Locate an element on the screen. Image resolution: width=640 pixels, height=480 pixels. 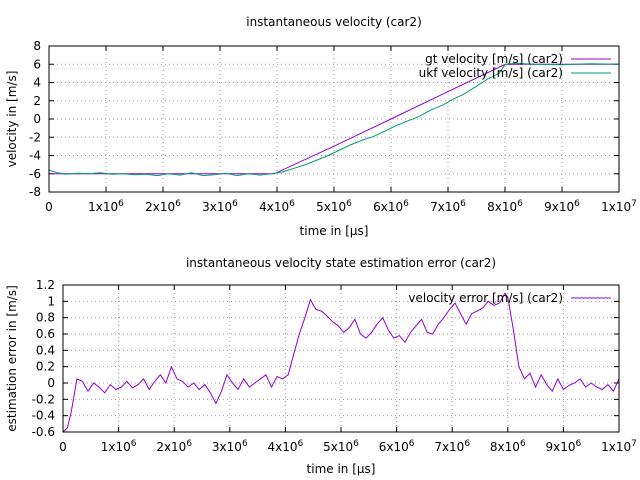
legend-label: ukf velocity [m/s] (car2) is located at coordinates (491, 73).